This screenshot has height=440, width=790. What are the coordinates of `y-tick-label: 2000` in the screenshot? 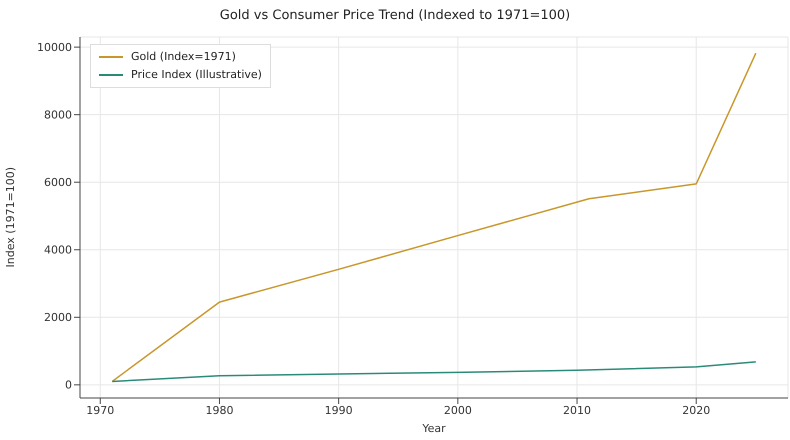 It's located at (58, 317).